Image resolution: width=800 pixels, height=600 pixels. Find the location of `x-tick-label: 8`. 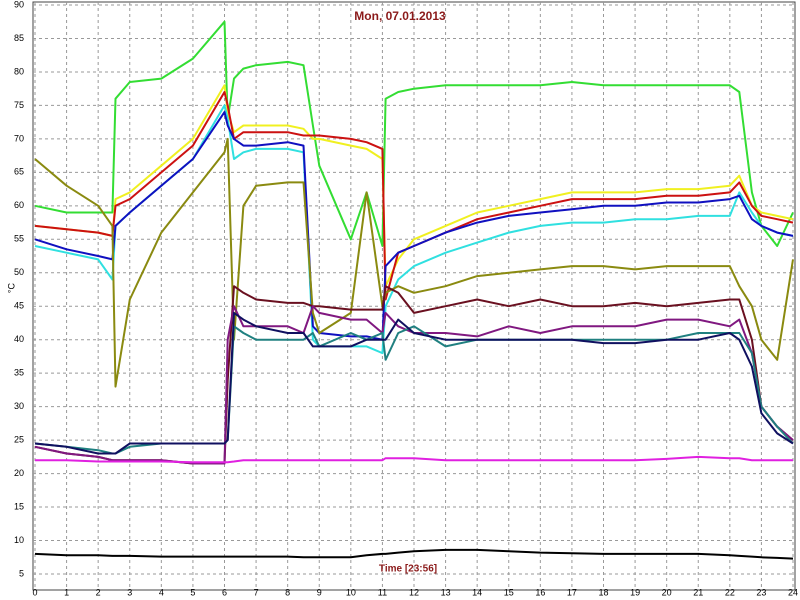

x-tick-label: 8 is located at coordinates (287, 592).